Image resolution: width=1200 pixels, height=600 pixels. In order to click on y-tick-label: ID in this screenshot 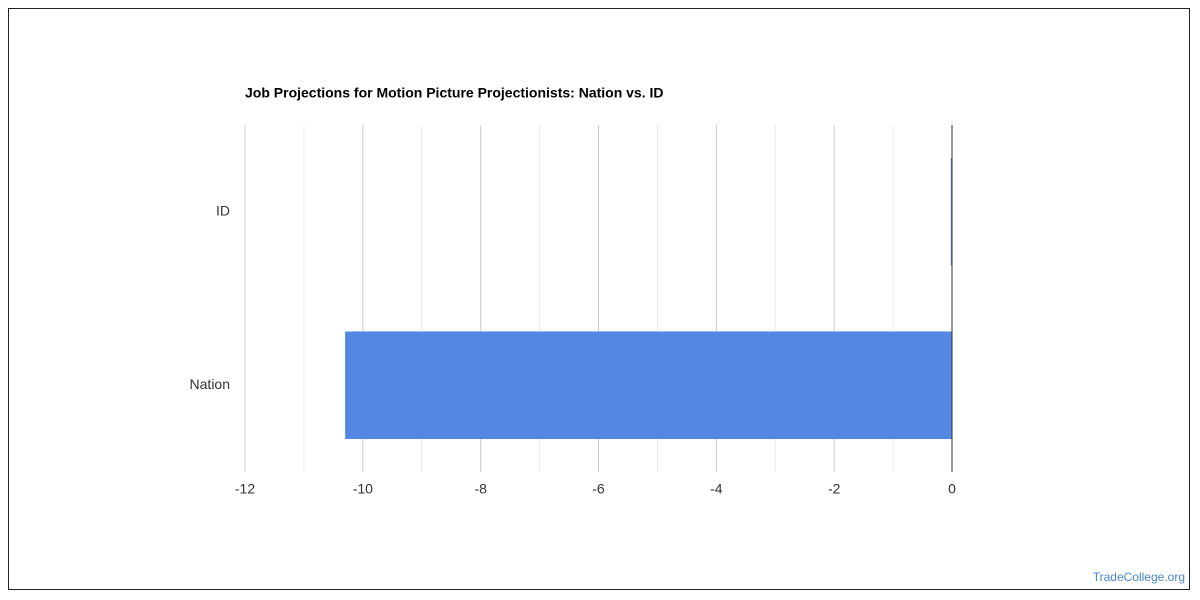, I will do `click(223, 210)`.